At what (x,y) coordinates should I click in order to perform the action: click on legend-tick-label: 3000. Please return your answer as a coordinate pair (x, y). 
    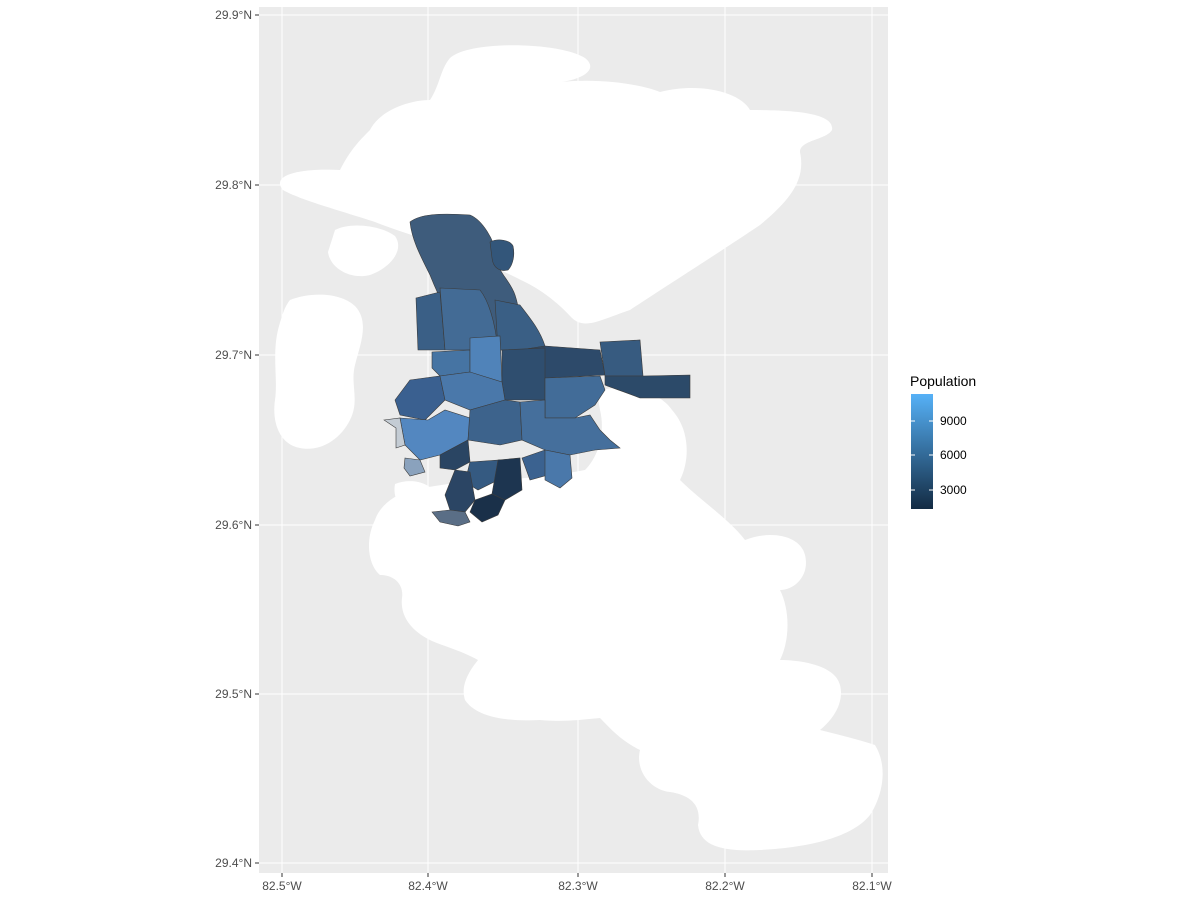
    Looking at the image, I should click on (953, 490).